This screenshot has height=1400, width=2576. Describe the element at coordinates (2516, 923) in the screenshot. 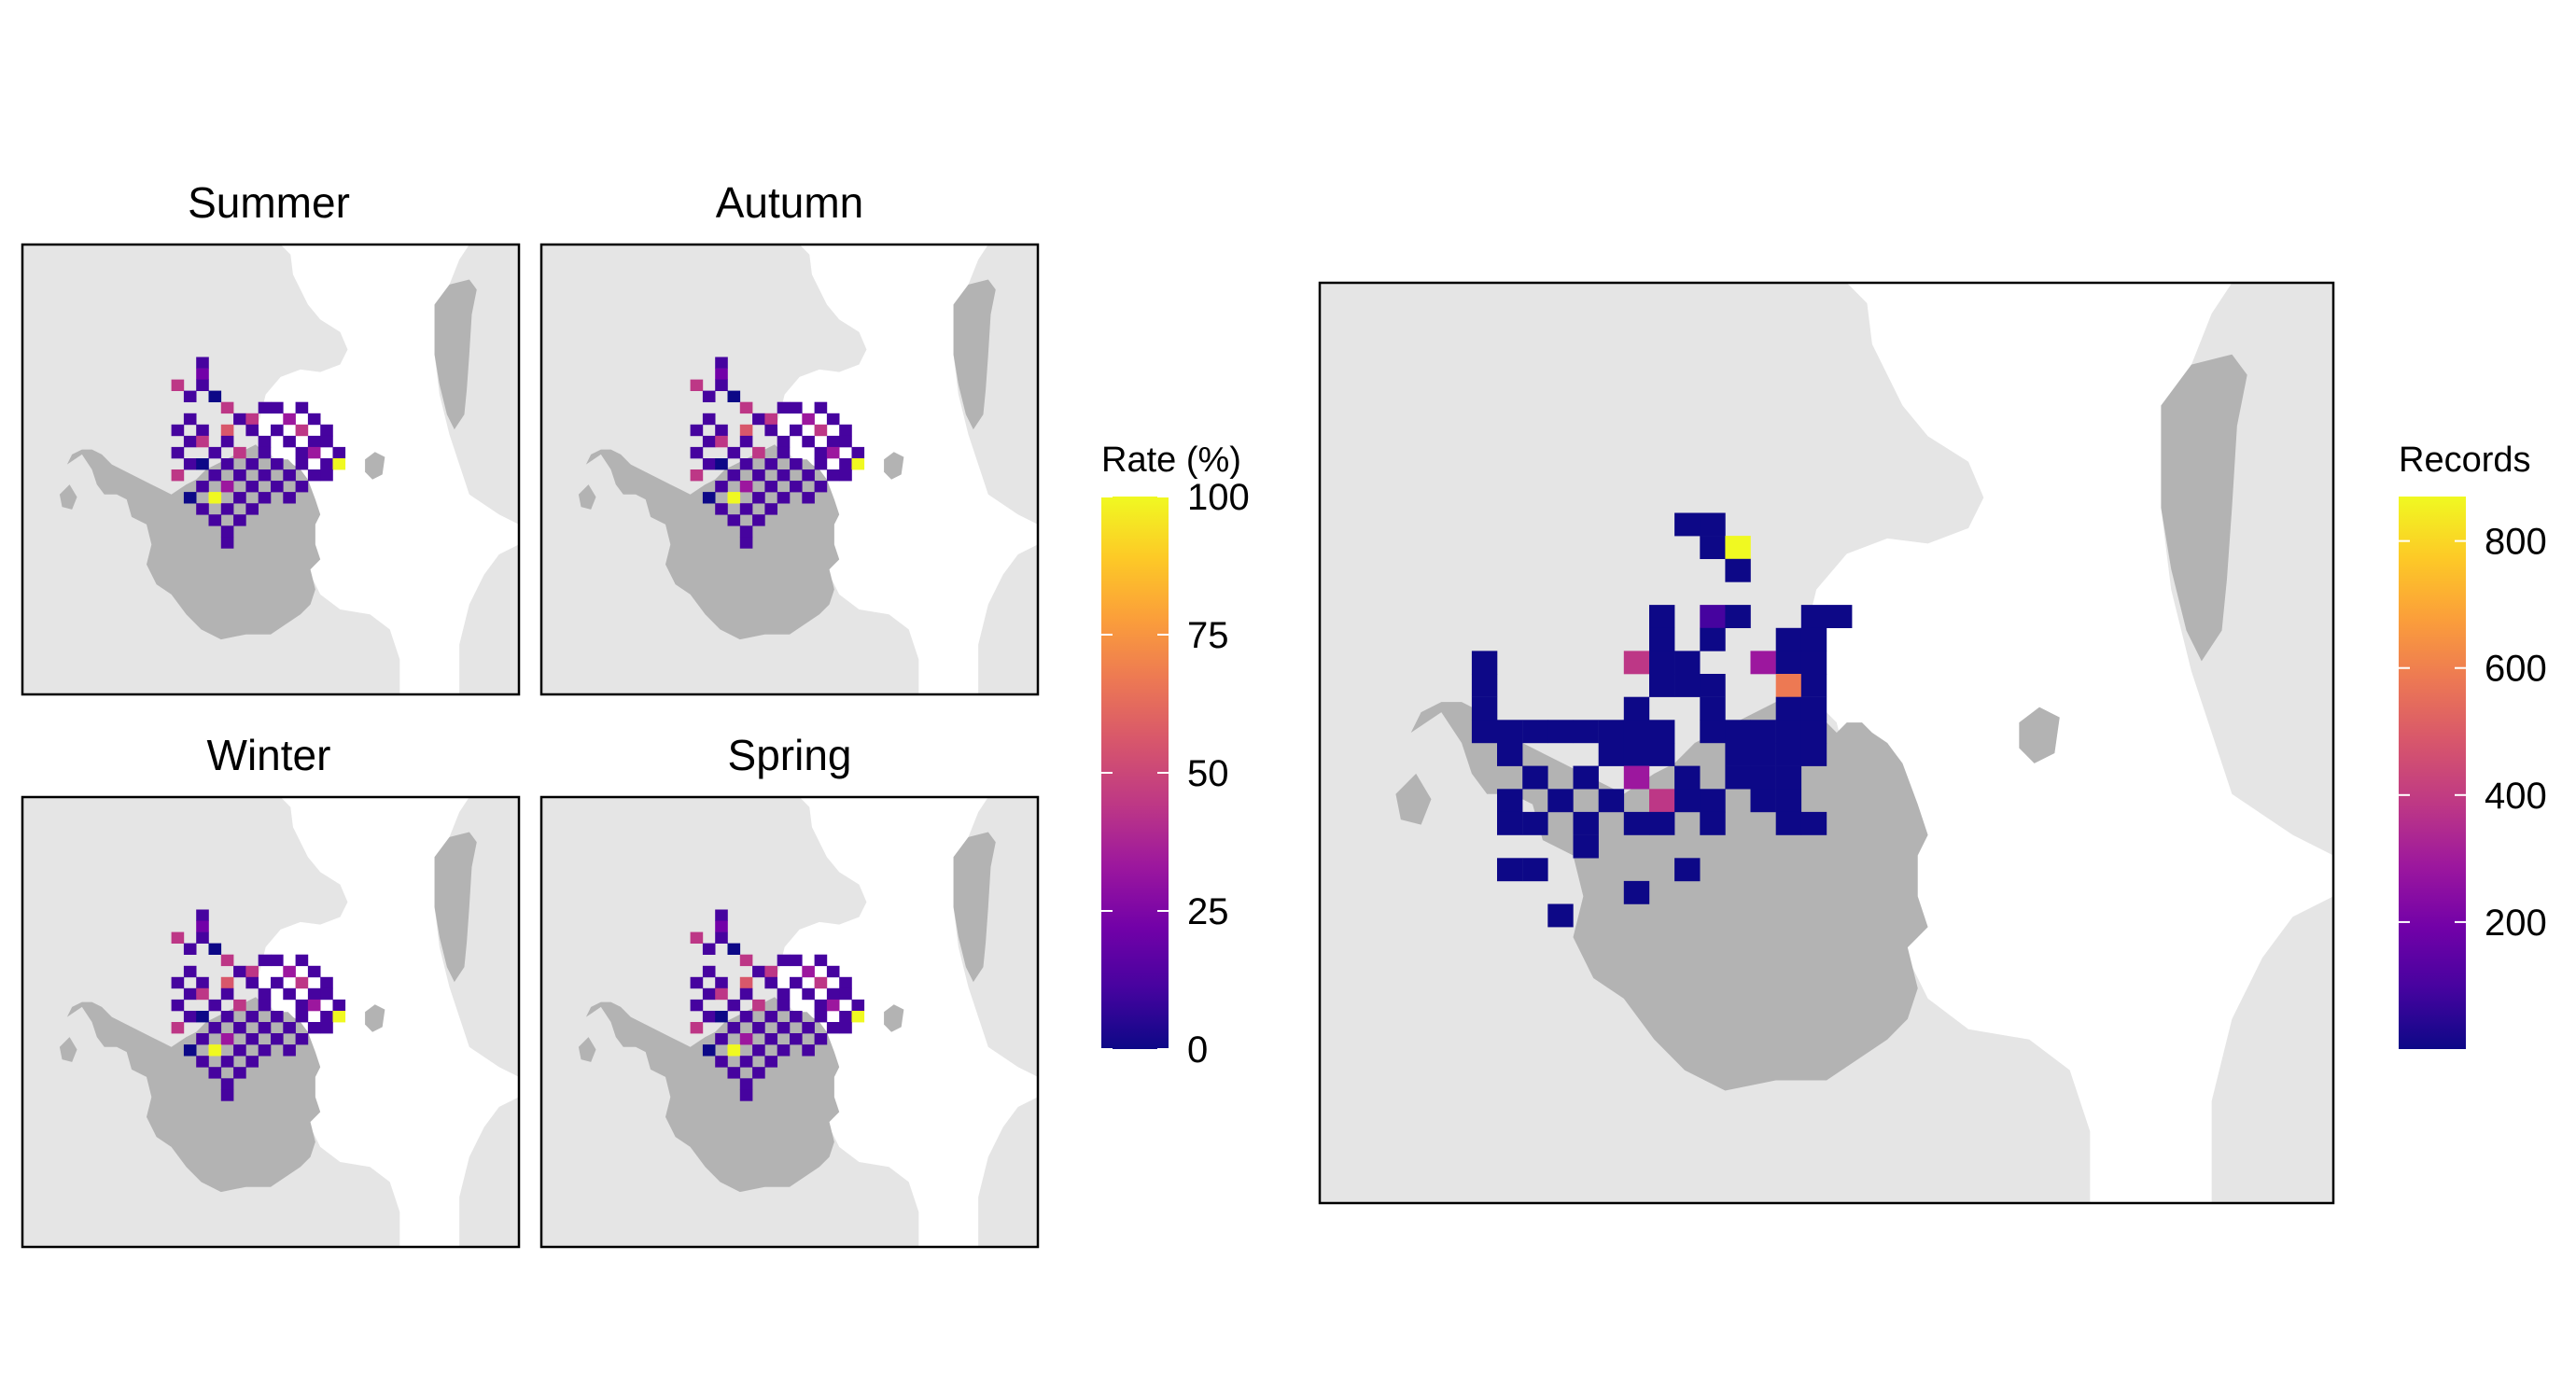

I see `records-legend-tick-label: 200` at that location.